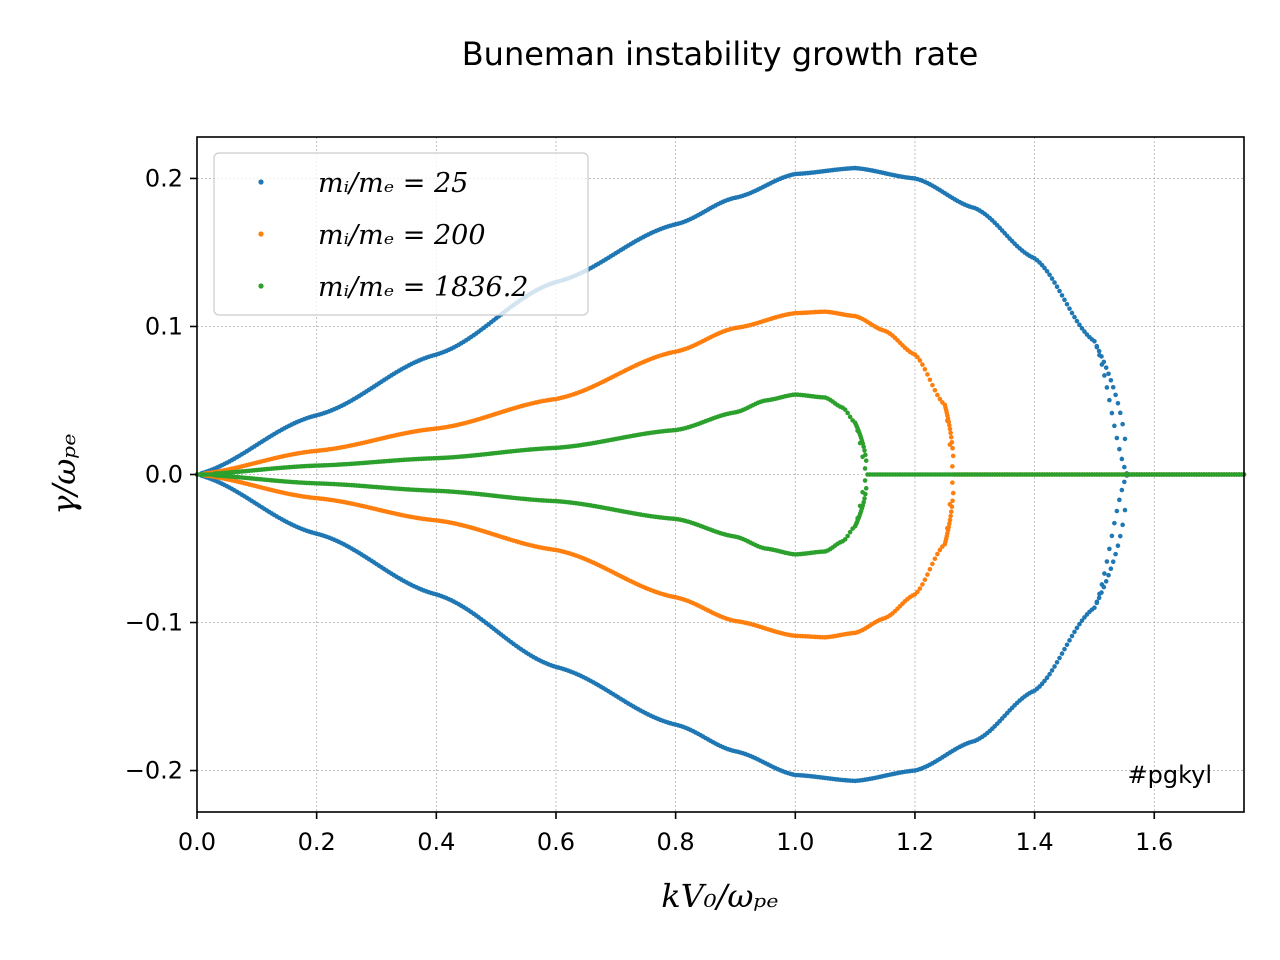 The height and width of the screenshot is (960, 1280). I want to click on x-tick-label: 1.2, so click(915, 842).